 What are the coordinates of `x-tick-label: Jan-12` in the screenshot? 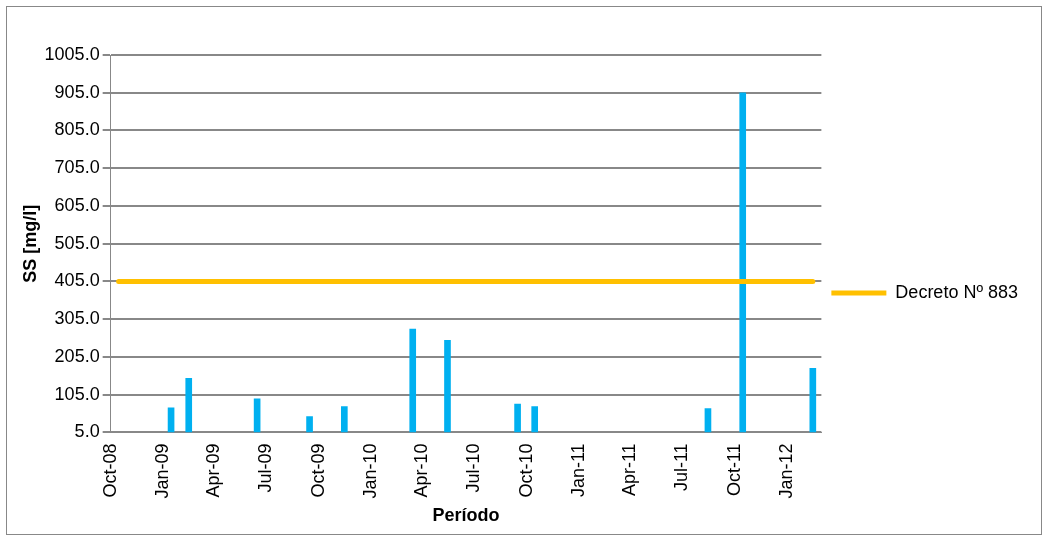 It's located at (786, 471).